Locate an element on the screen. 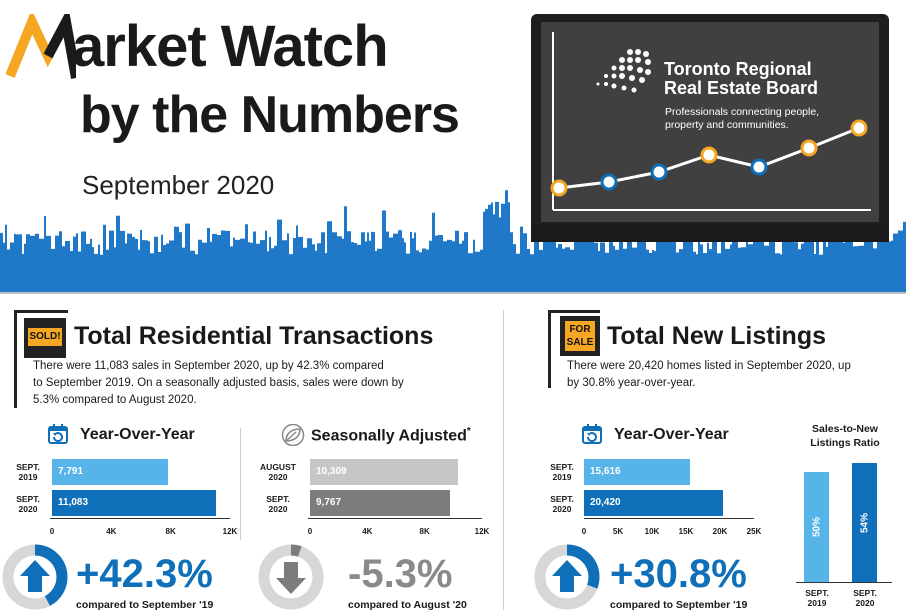  sa-asterisk: * is located at coordinates (468, 431).